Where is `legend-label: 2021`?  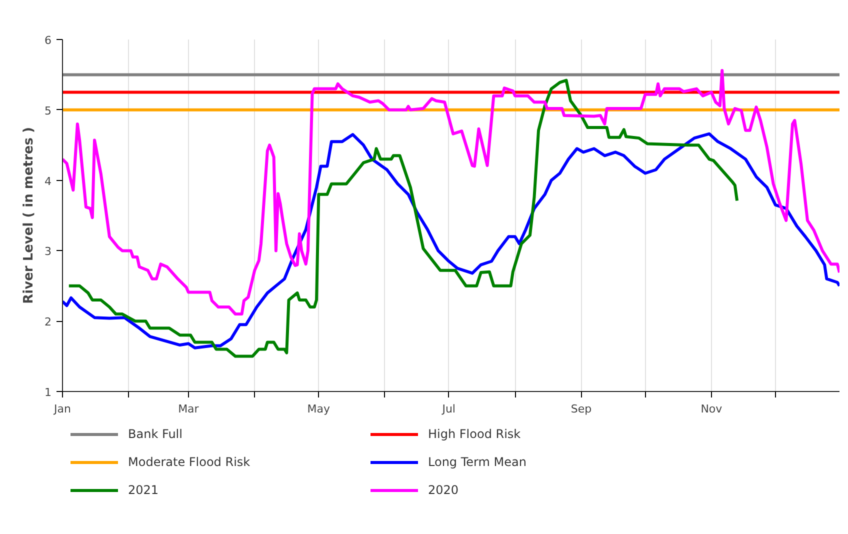
legend-label: 2021 is located at coordinates (144, 490).